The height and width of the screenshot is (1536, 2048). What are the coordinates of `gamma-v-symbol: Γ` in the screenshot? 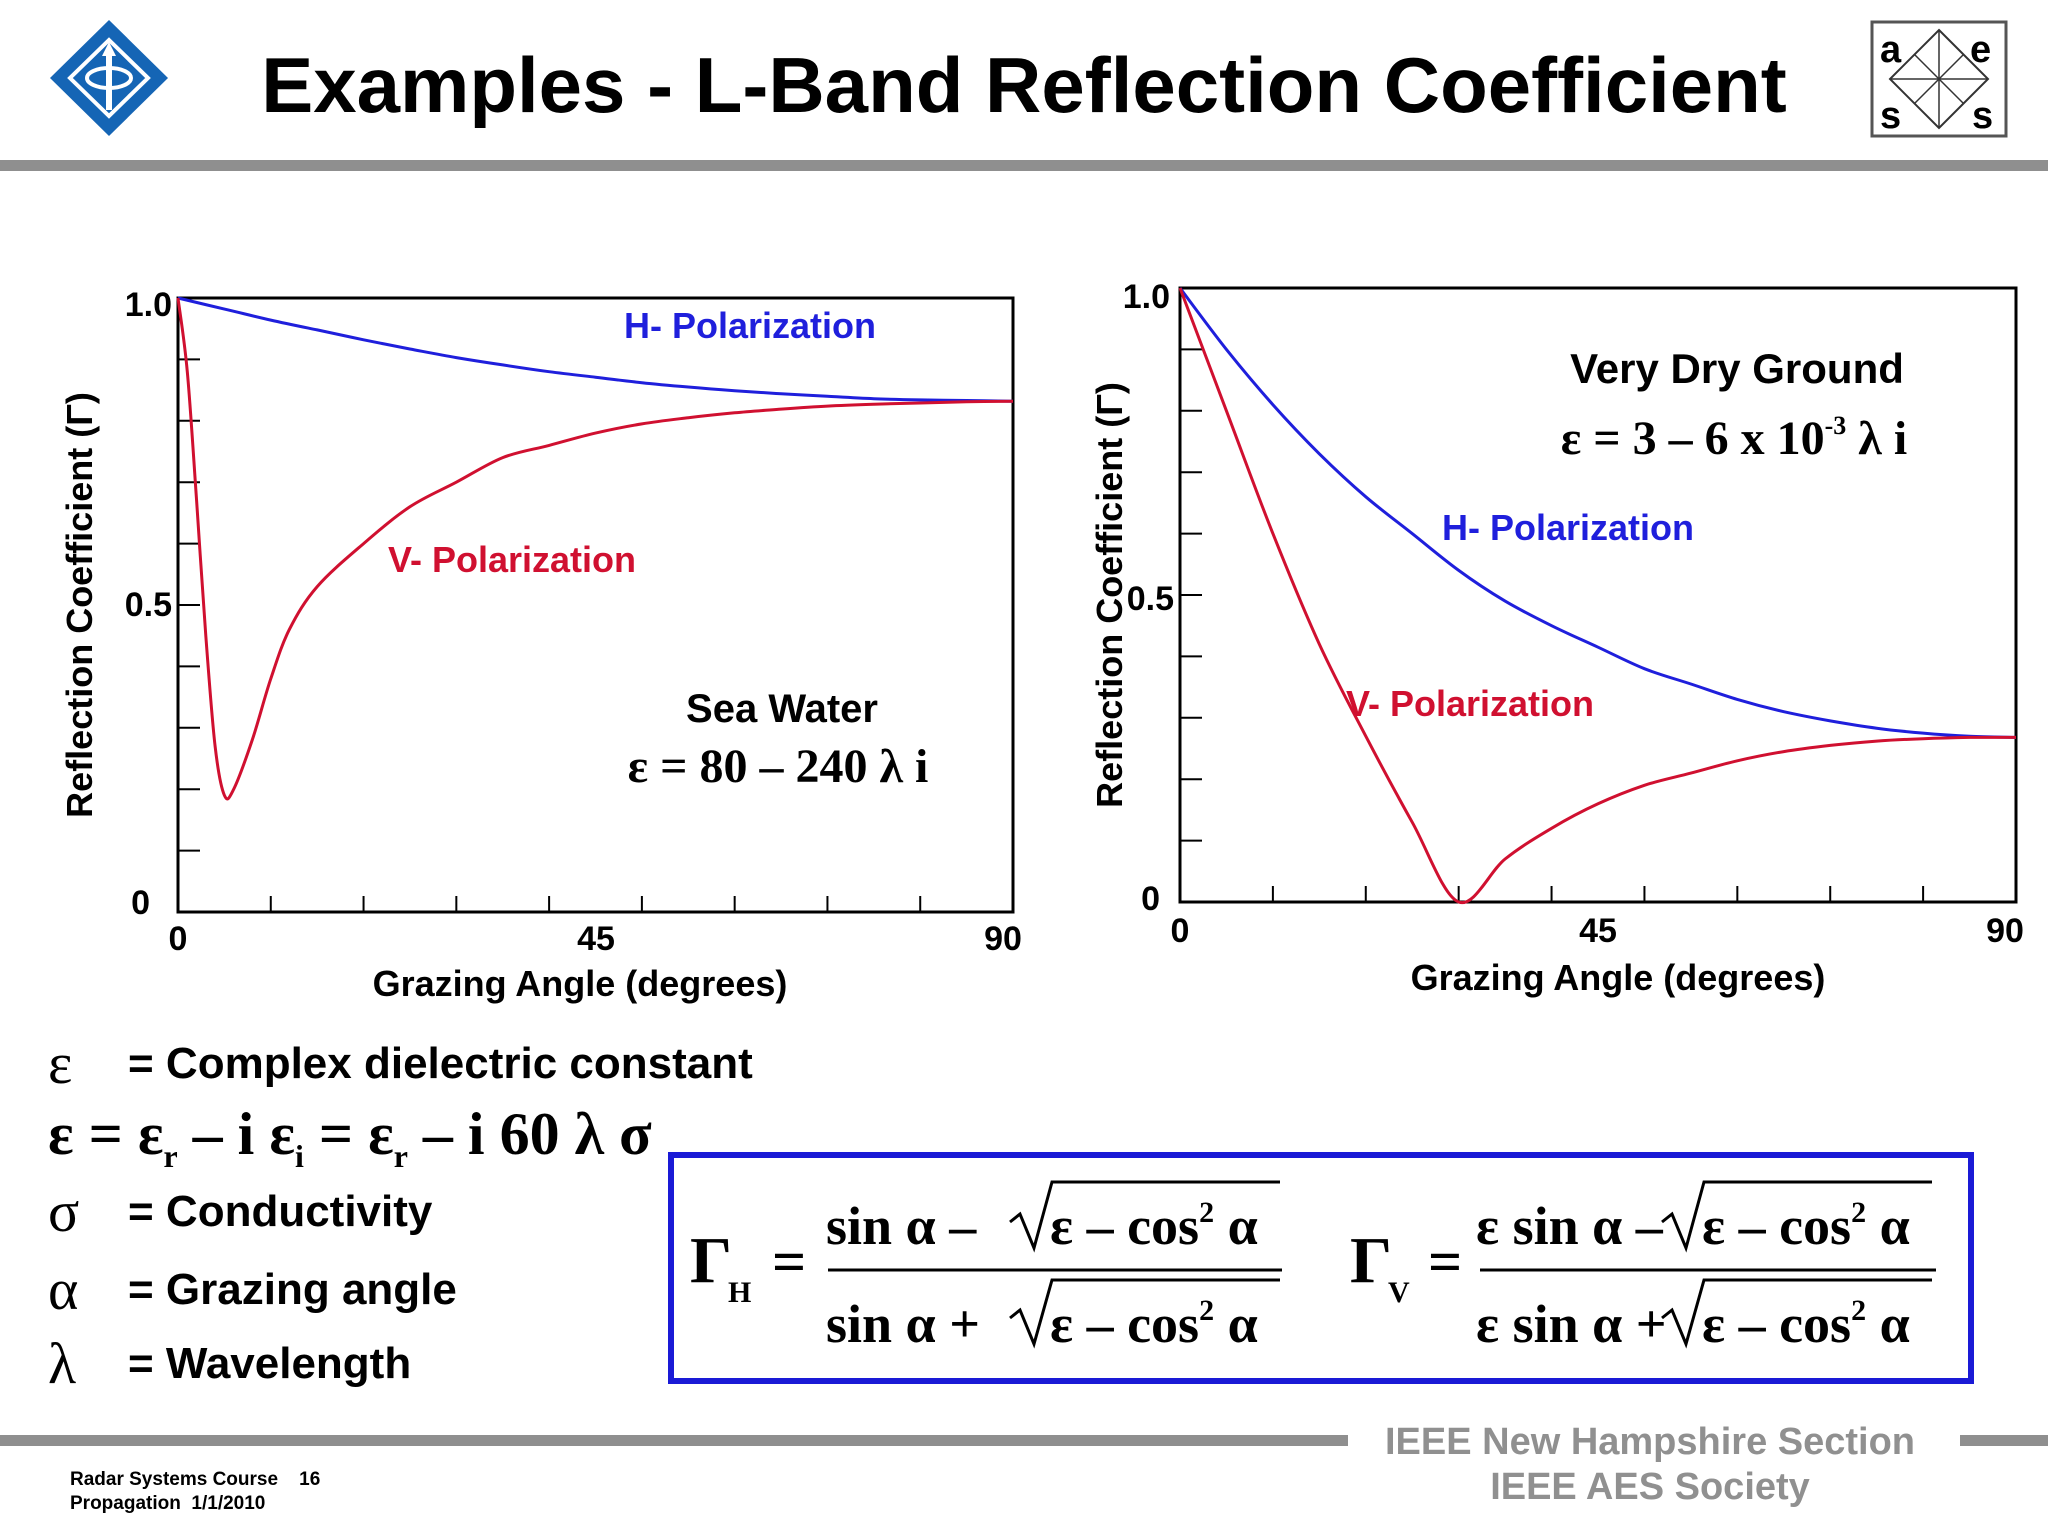 It's located at (1371, 1260).